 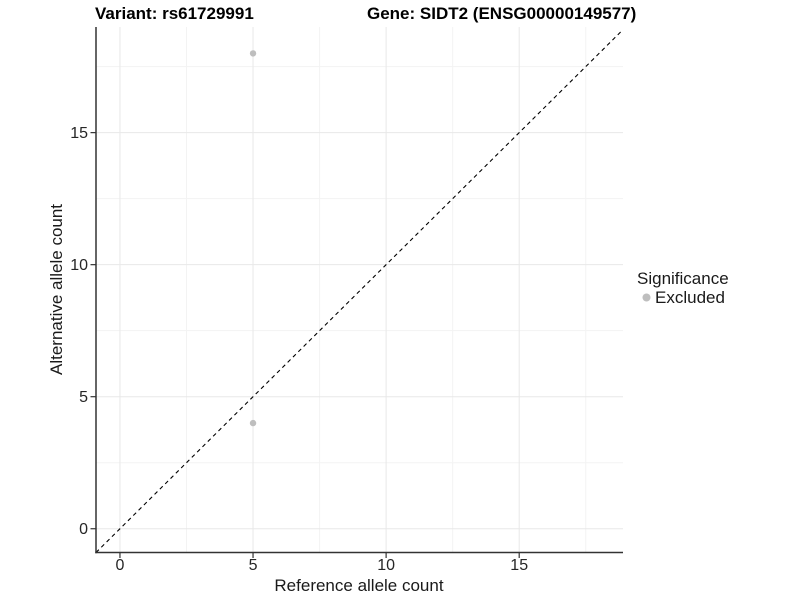 I want to click on y-axis-label: Alternative allele count, so click(x=56, y=289).